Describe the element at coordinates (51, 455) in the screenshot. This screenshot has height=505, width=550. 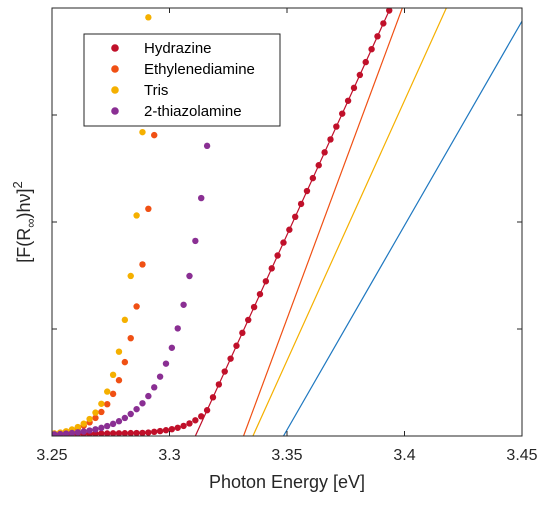
I see `x-tick-label: 3.25` at that location.